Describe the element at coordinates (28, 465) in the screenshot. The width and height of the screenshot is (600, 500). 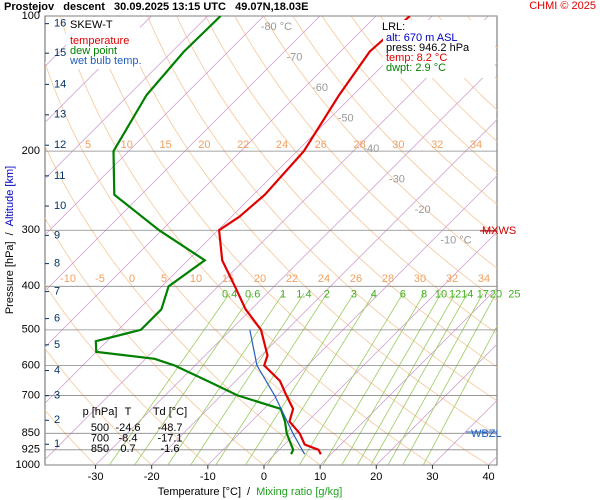
I see `y-tick-label: 1000` at that location.